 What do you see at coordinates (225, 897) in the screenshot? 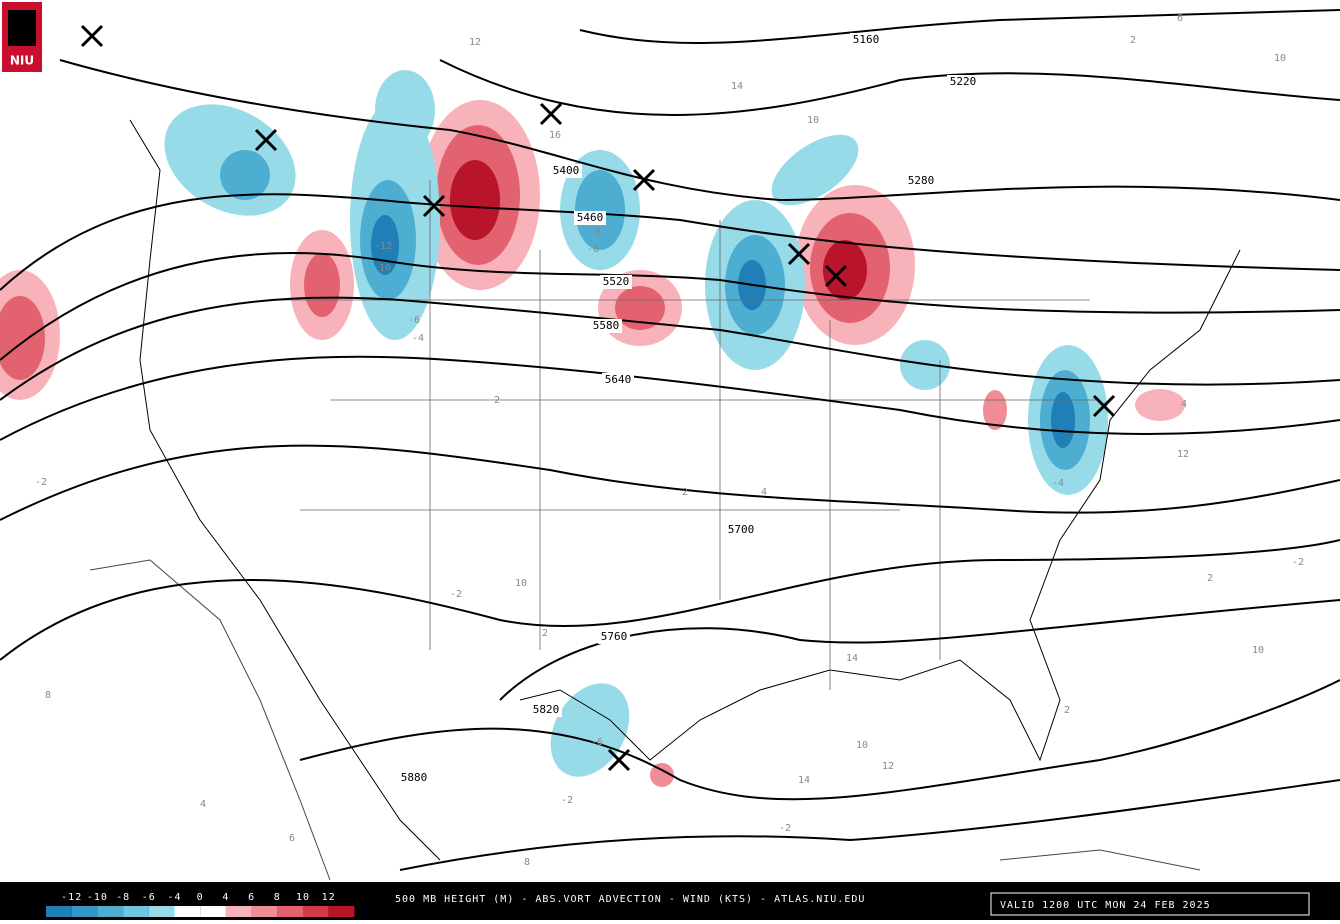
I see `colorbar-tick: 4` at bounding box center [225, 897].